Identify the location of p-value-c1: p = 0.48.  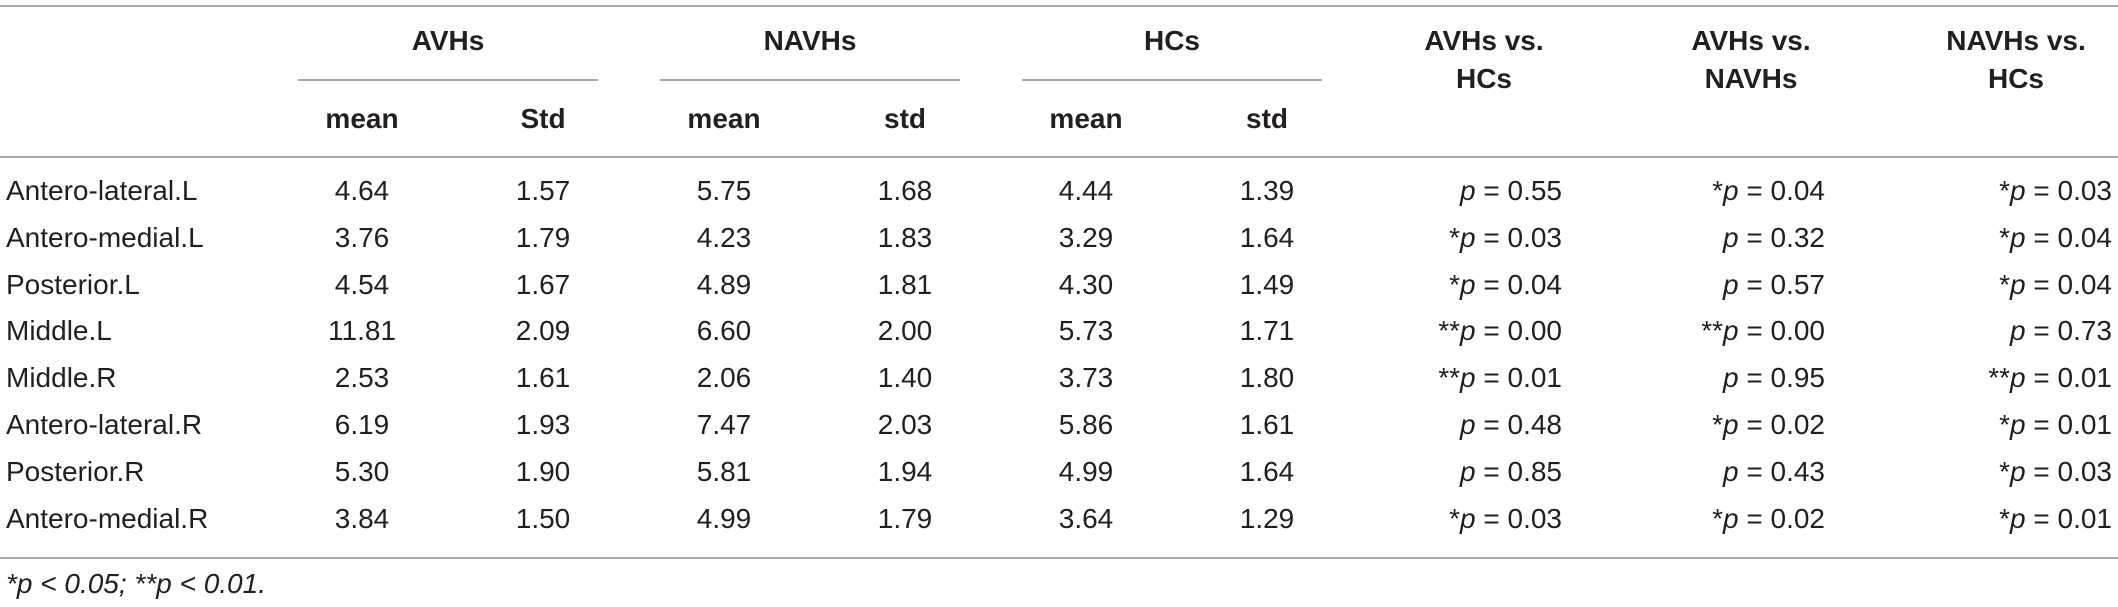
(1511, 425).